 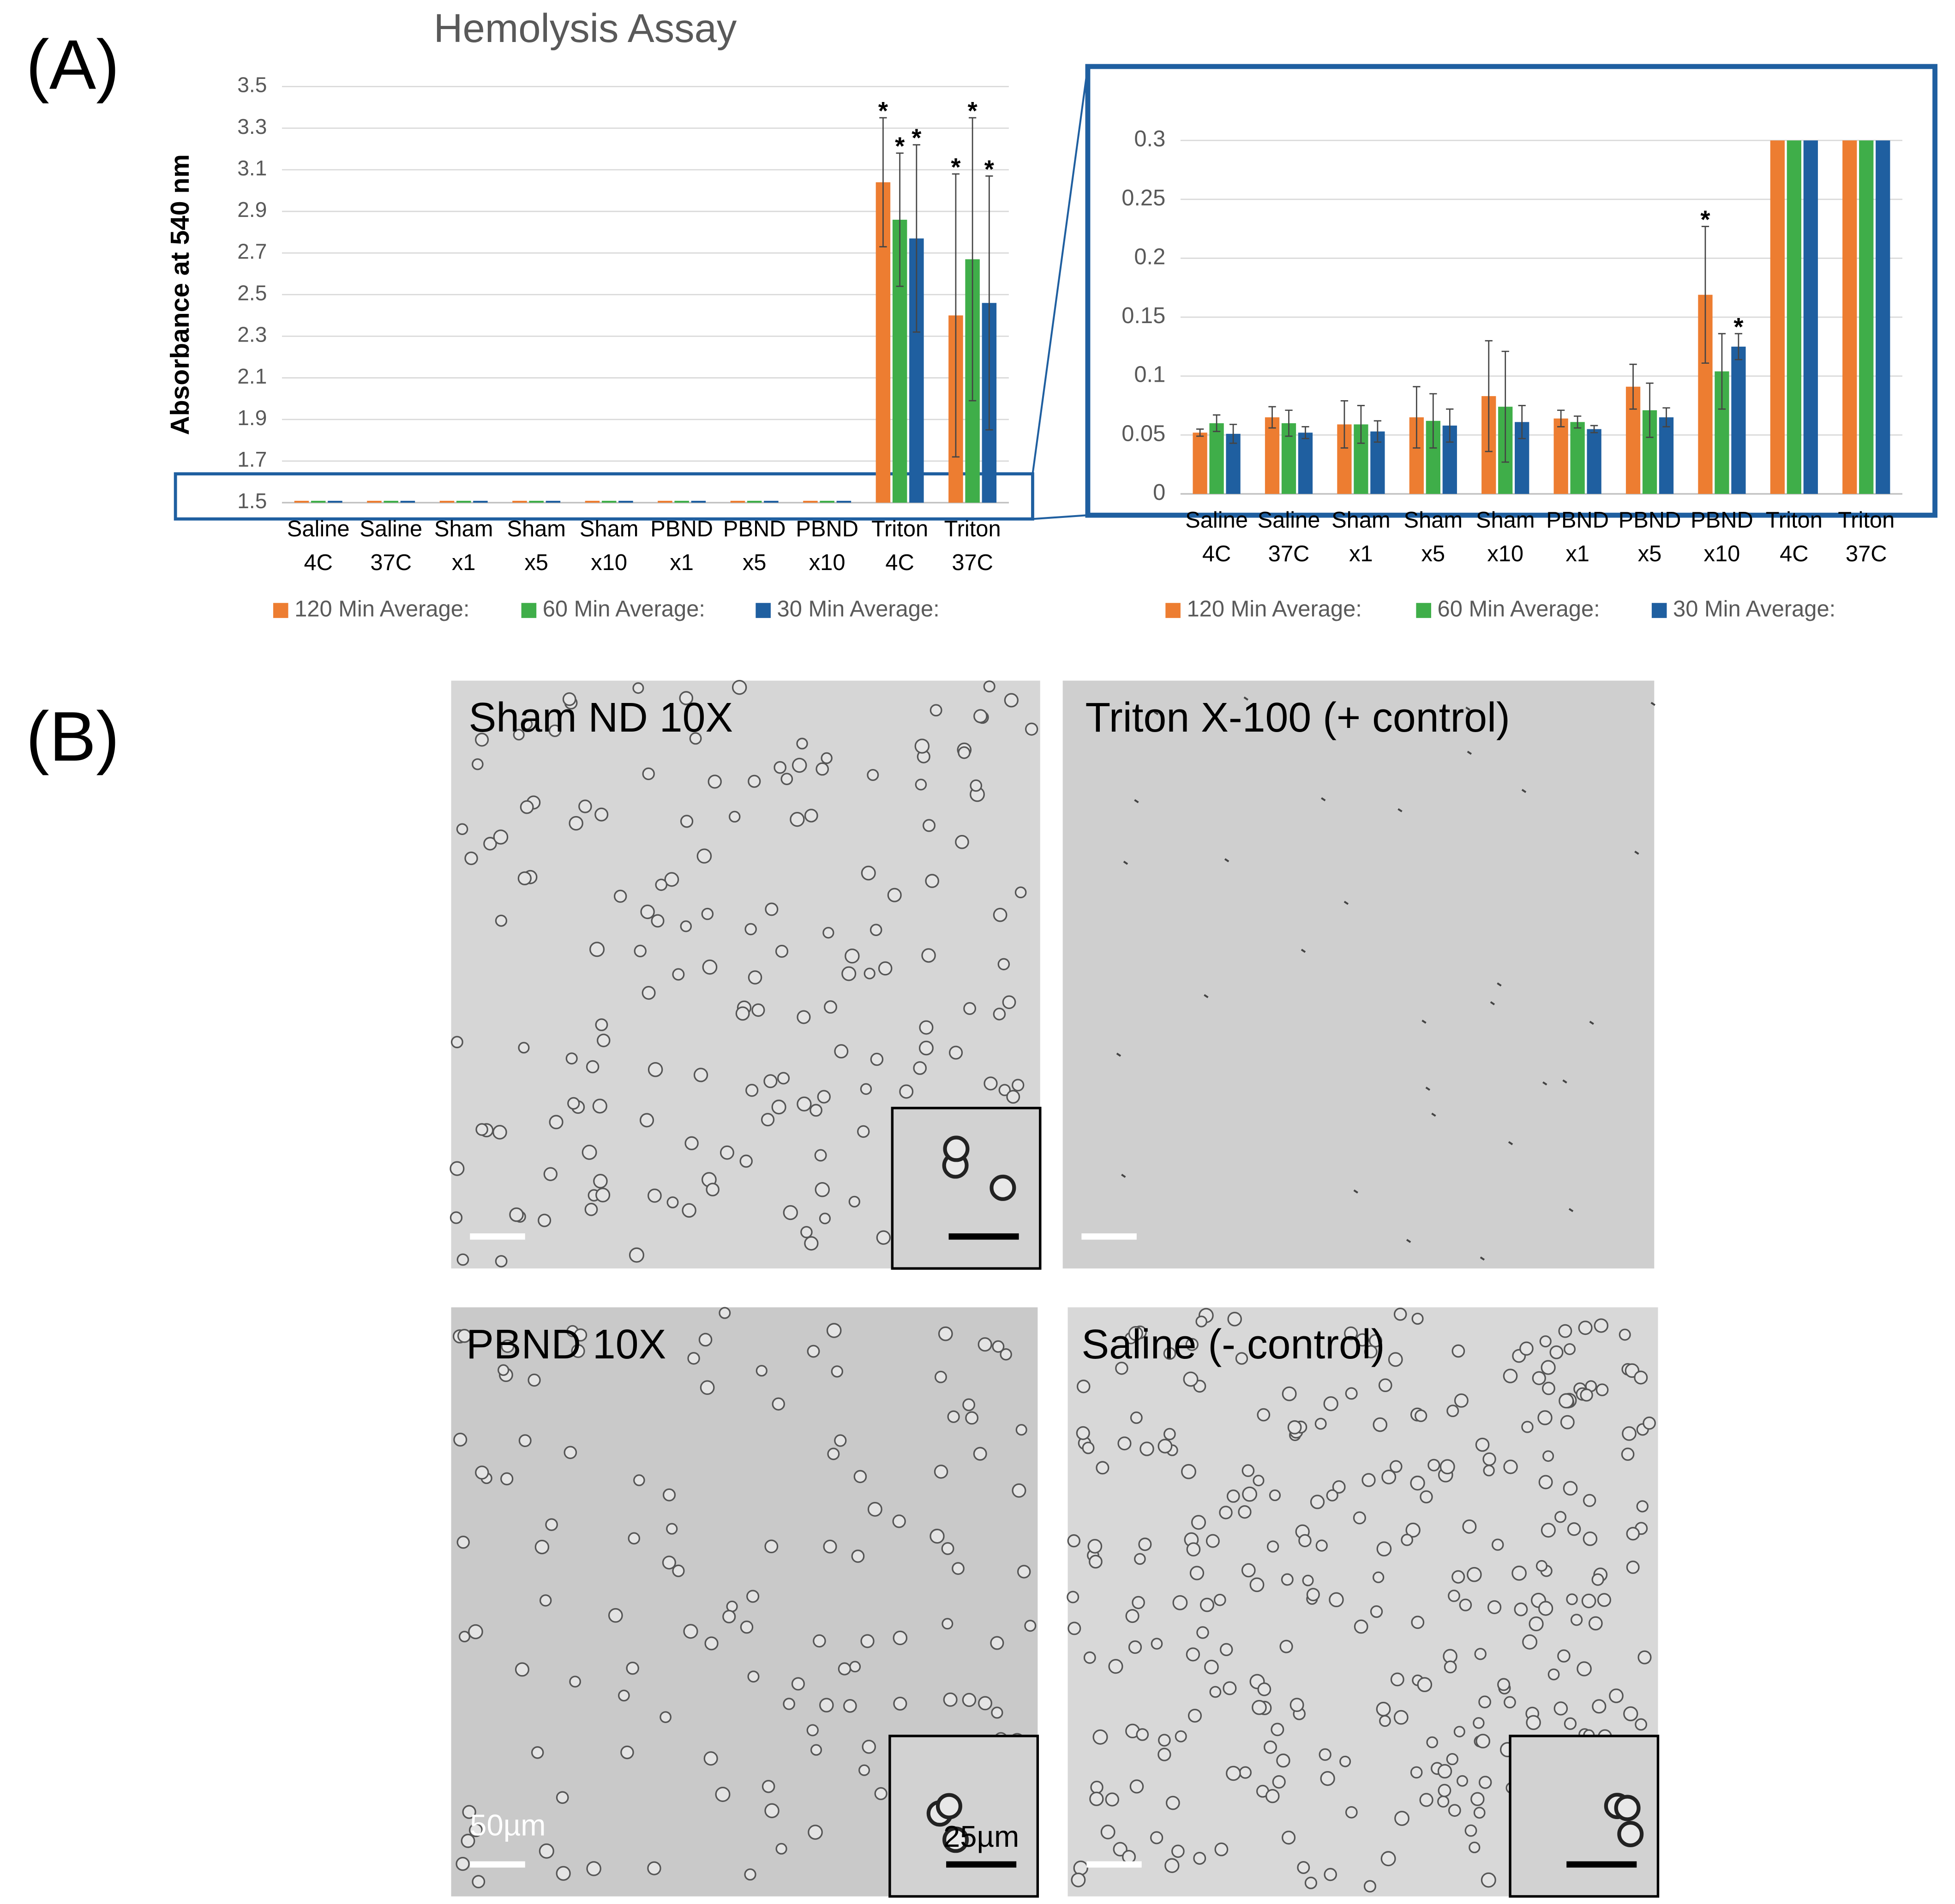 I want to click on legend-label: 120 Min Average:, so click(x=382, y=609).